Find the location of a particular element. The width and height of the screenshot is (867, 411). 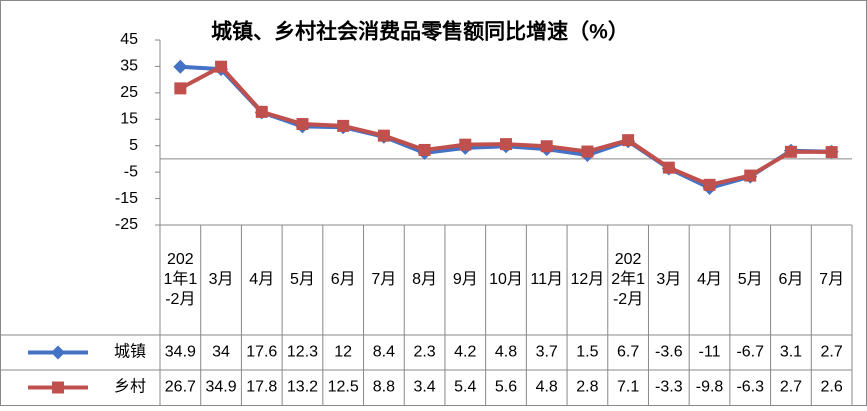

table-value: 26.7 is located at coordinates (180, 387).